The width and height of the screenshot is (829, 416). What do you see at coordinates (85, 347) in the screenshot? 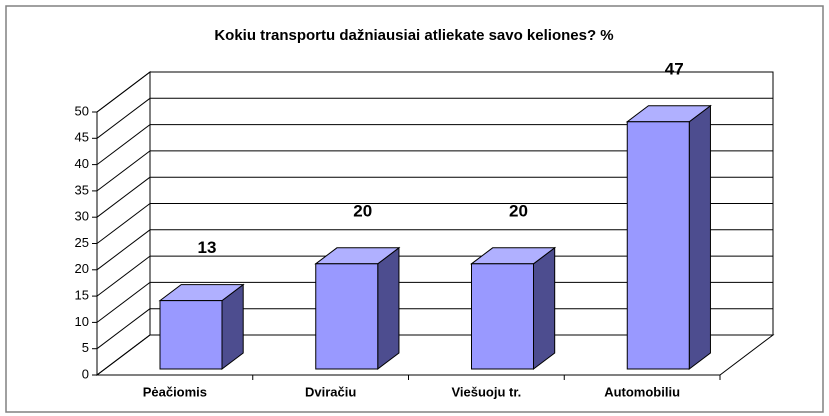
I see `y-tick-label: 5` at bounding box center [85, 347].